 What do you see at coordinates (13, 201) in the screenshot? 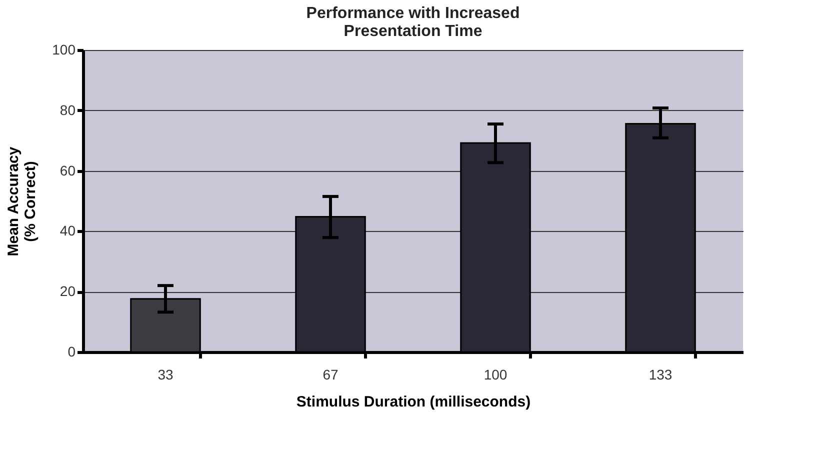
I see `text: Mean Accuracy` at bounding box center [13, 201].